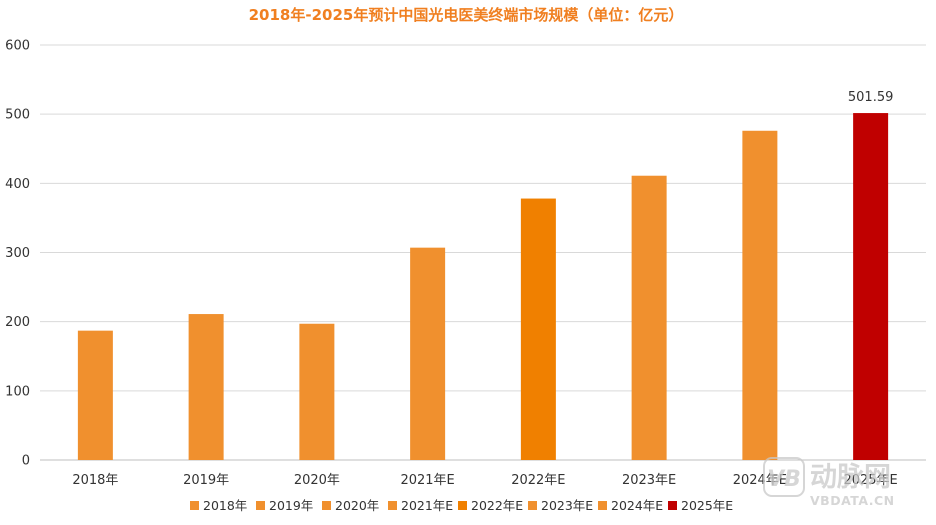 This screenshot has height=525, width=936. I want to click on y-tick-label: 300, so click(17, 253).